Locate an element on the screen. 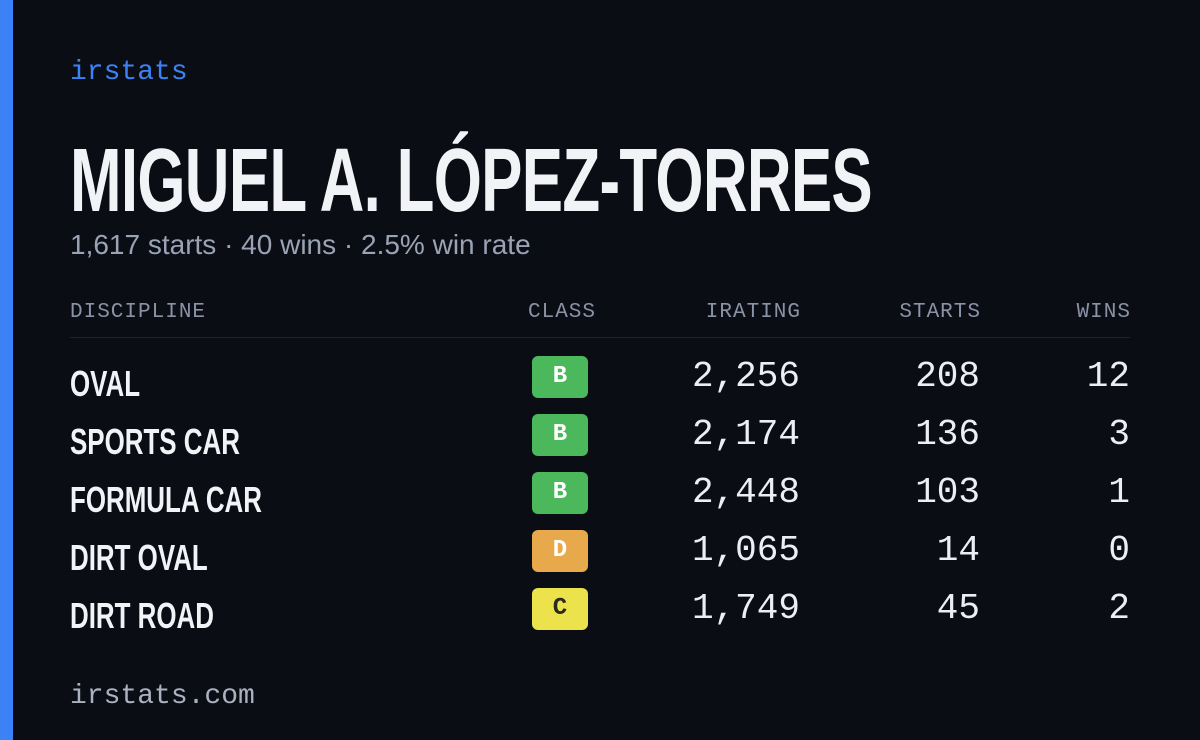 The height and width of the screenshot is (740, 1200). discipline: DIRT OVAL is located at coordinates (139, 557).